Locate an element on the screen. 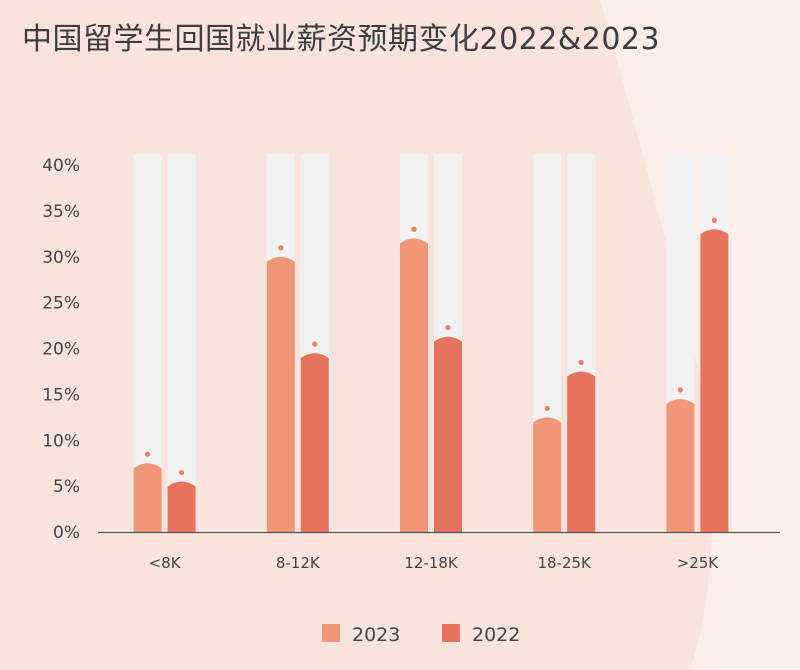  legend-label-2023: 2023 is located at coordinates (376, 635).